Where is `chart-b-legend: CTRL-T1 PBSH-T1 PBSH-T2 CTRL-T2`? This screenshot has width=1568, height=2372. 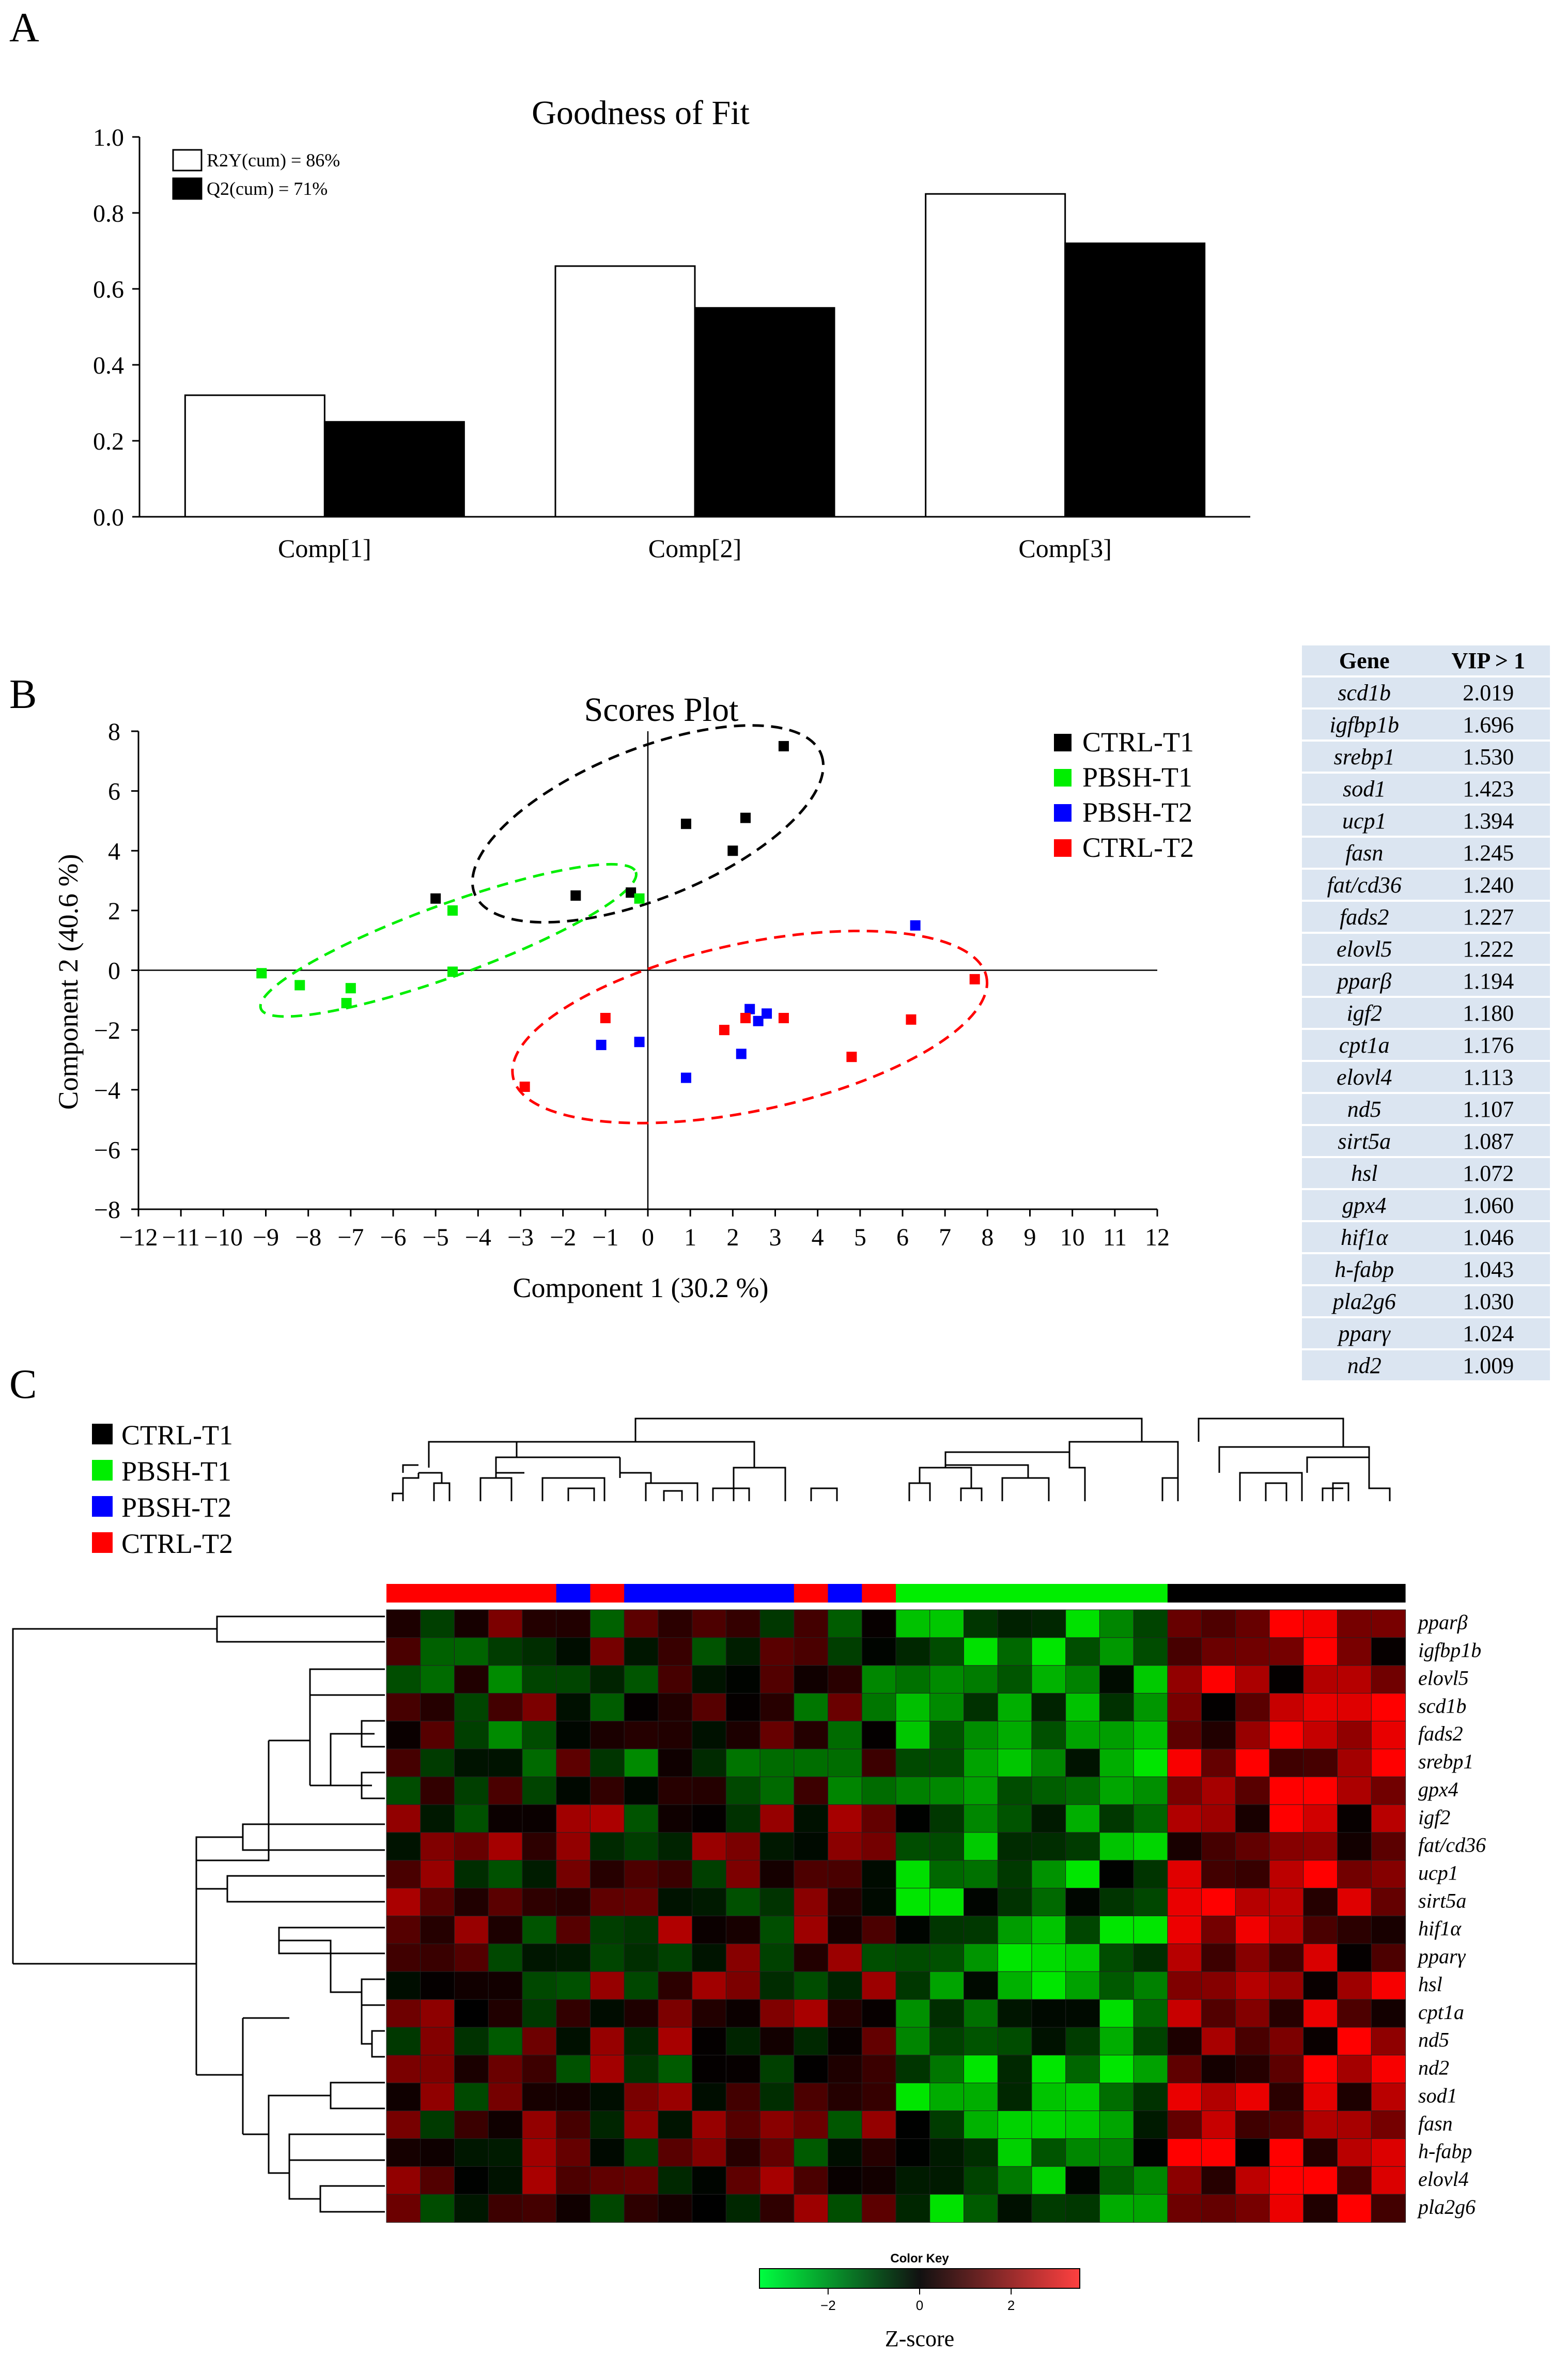 chart-b-legend: CTRL-T1 PBSH-T1 PBSH-T2 CTRL-T2 is located at coordinates (1124, 795).